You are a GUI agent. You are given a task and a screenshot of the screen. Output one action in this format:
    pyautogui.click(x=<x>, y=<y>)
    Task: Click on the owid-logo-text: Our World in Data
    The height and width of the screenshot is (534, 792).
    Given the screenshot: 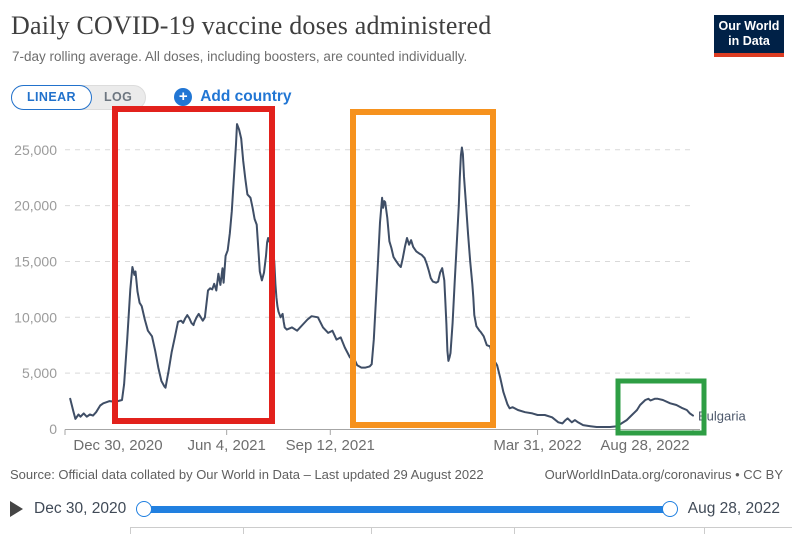 What is the action you would take?
    pyautogui.click(x=749, y=34)
    